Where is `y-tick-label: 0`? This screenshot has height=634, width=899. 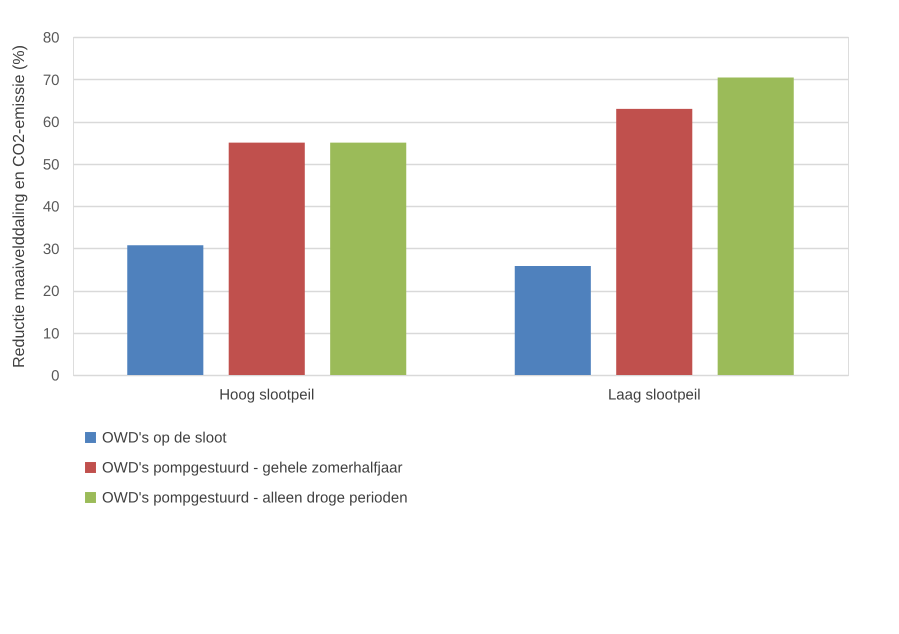 y-tick-label: 0 is located at coordinates (55, 376).